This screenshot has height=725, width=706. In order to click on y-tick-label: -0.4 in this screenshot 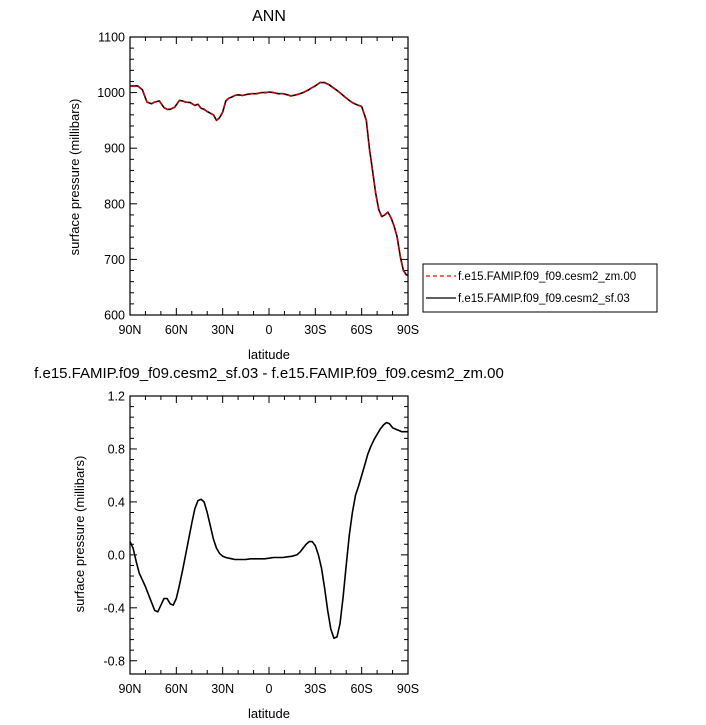, I will do `click(114, 608)`.